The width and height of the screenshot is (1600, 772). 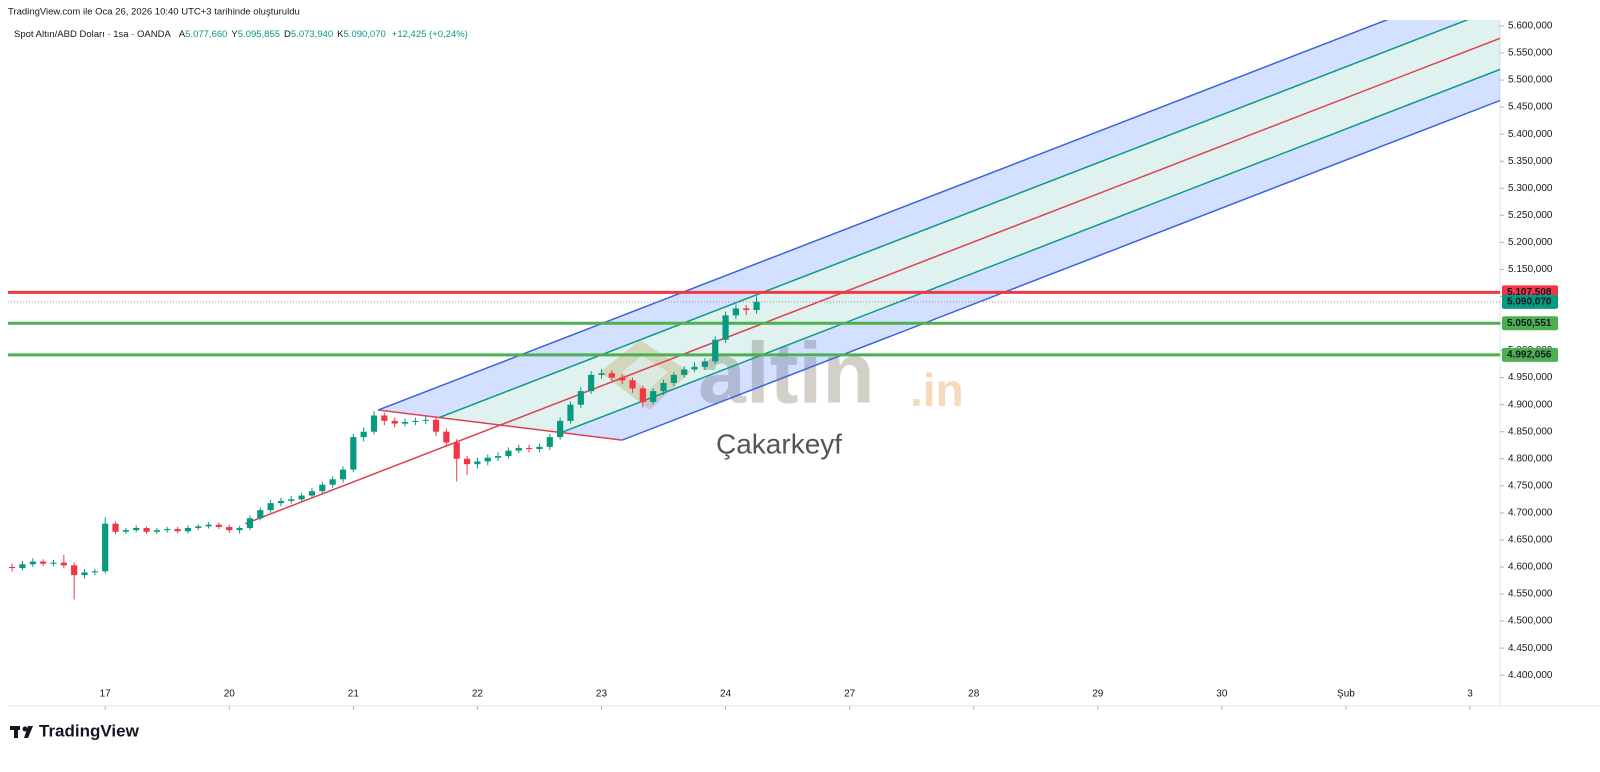 What do you see at coordinates (1530, 513) in the screenshot?
I see `y-tick-label: 4.700,000` at bounding box center [1530, 513].